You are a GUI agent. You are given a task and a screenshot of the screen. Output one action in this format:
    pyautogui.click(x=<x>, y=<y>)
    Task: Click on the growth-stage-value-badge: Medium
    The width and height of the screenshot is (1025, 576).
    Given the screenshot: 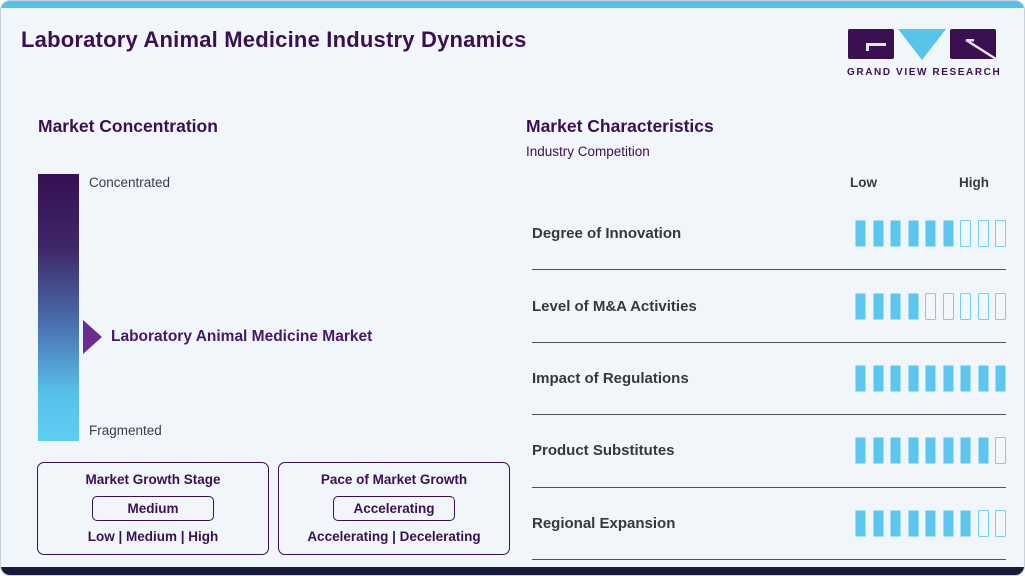 What is the action you would take?
    pyautogui.click(x=153, y=508)
    